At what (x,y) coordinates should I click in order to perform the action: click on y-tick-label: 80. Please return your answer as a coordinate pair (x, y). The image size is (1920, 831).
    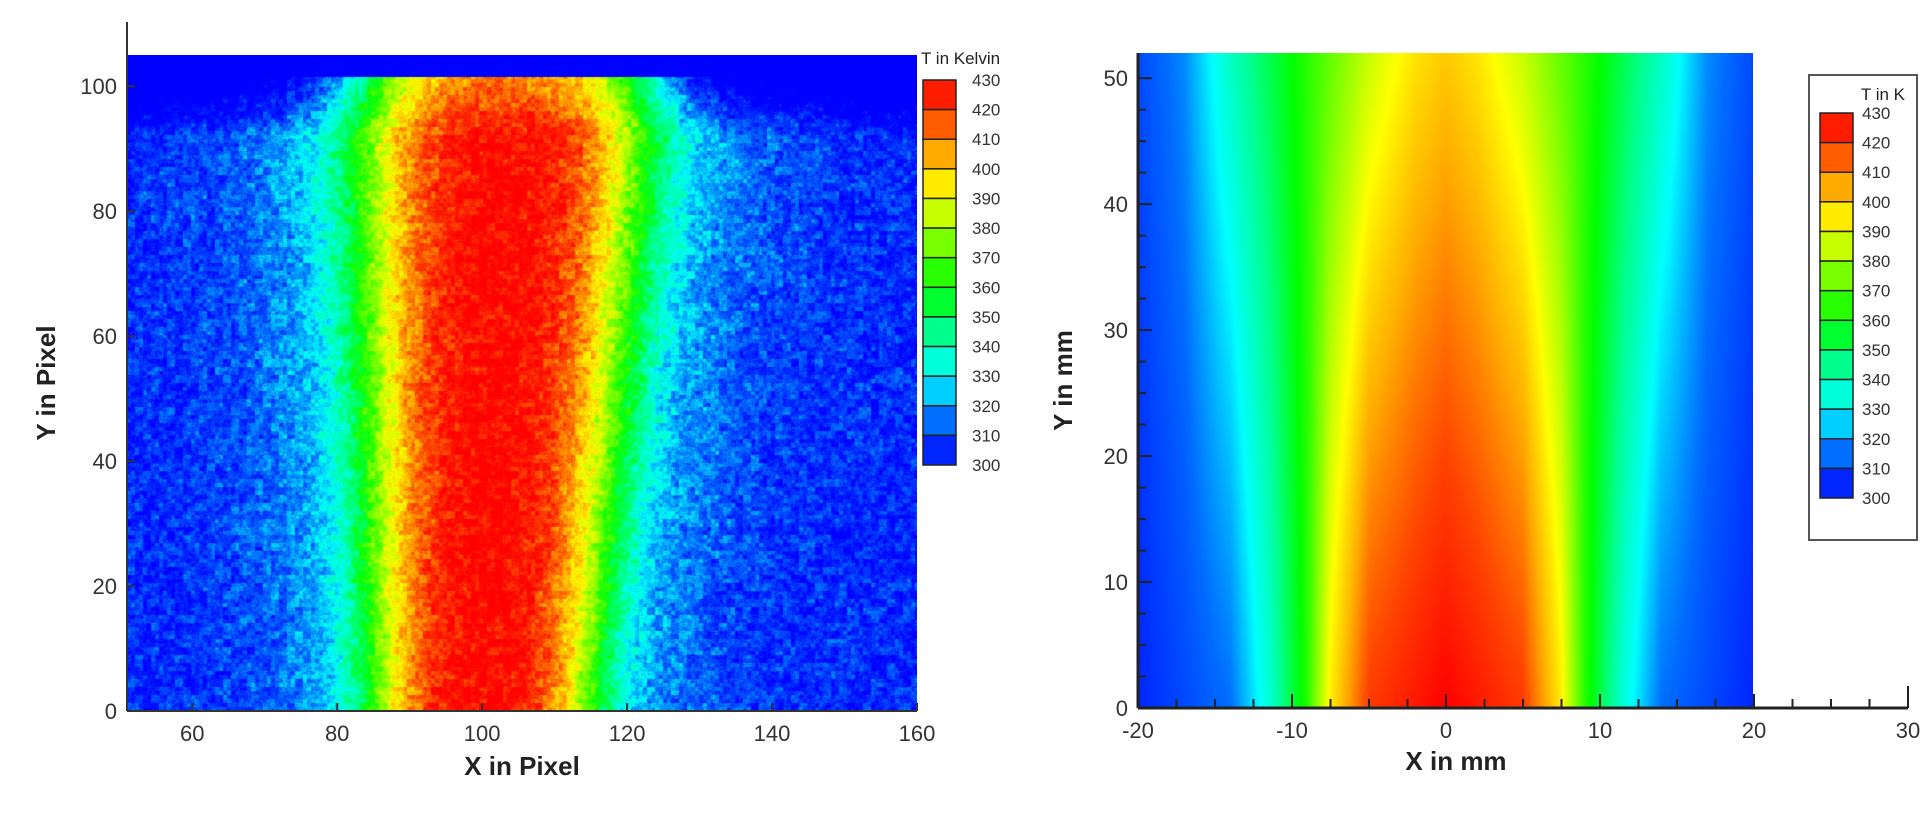
    Looking at the image, I should click on (105, 211).